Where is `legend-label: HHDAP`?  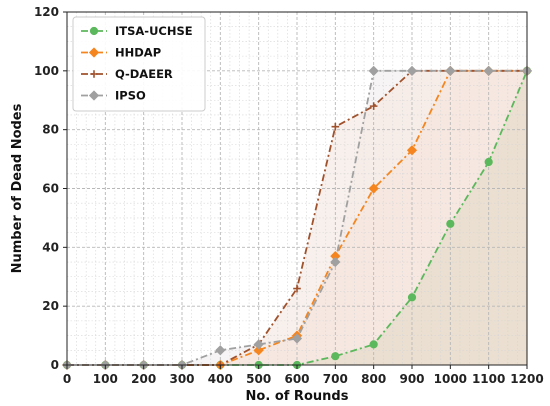 legend-label: HHDAP is located at coordinates (138, 53).